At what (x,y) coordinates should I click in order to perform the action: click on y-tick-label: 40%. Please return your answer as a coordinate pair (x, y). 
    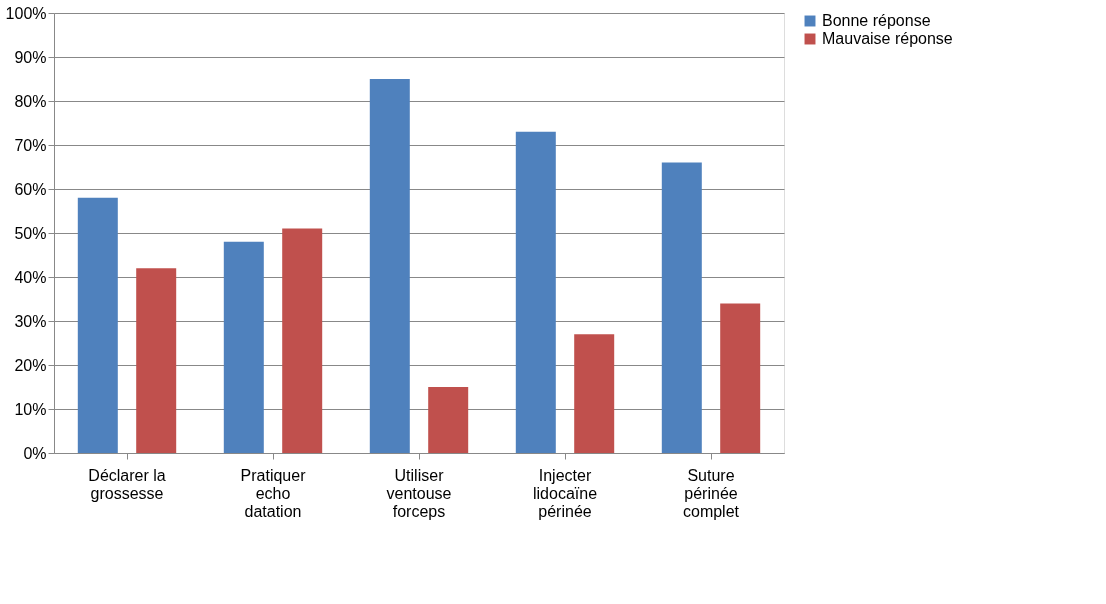
    Looking at the image, I should click on (30, 277).